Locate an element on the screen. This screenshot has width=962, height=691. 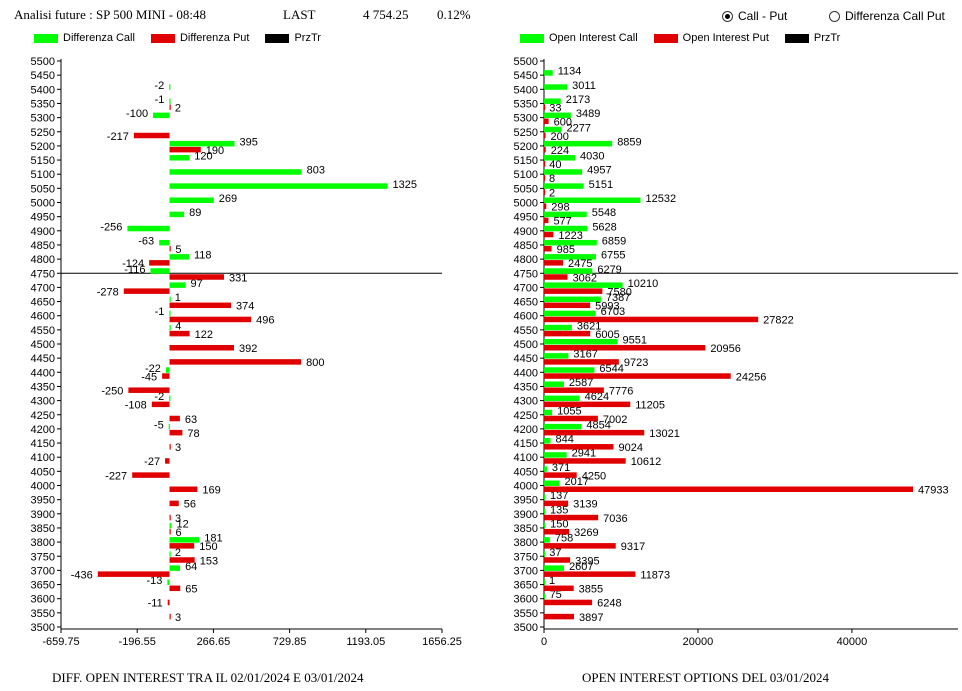
right-call-value: 150 is located at coordinates (559, 524).